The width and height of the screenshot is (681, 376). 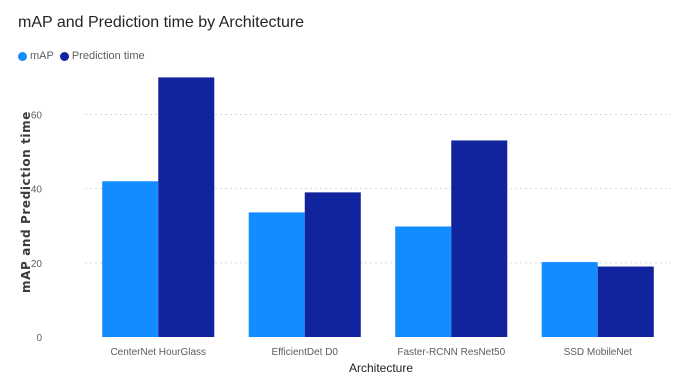 What do you see at coordinates (158, 352) in the screenshot?
I see `x-tick-label: CenterNet HourGlass` at bounding box center [158, 352].